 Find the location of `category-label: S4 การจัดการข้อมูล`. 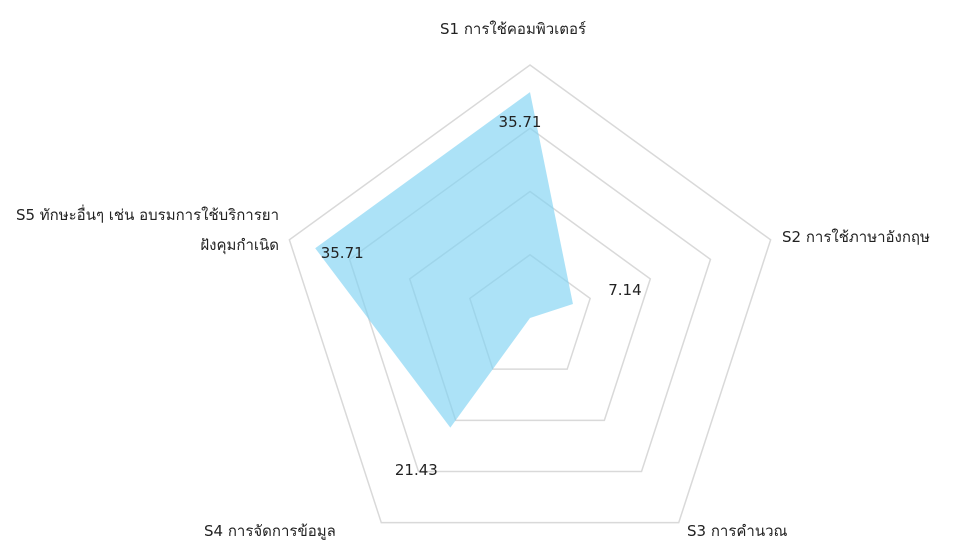

category-label: S4 การจัดการข้อมูล is located at coordinates (270, 531).